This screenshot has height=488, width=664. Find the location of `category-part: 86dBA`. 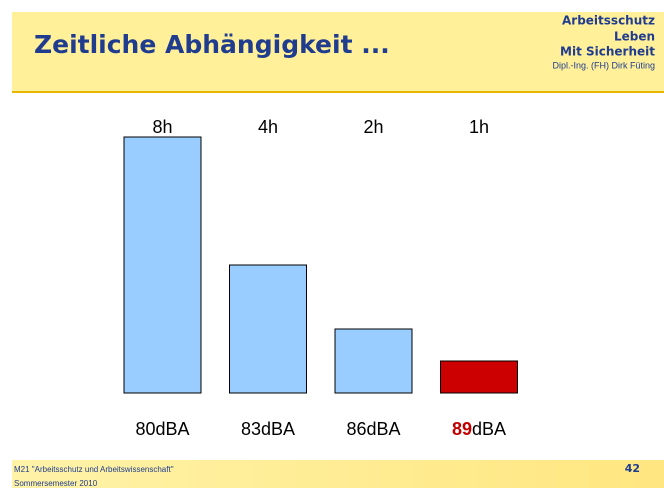

category-part: 86dBA is located at coordinates (373, 429).